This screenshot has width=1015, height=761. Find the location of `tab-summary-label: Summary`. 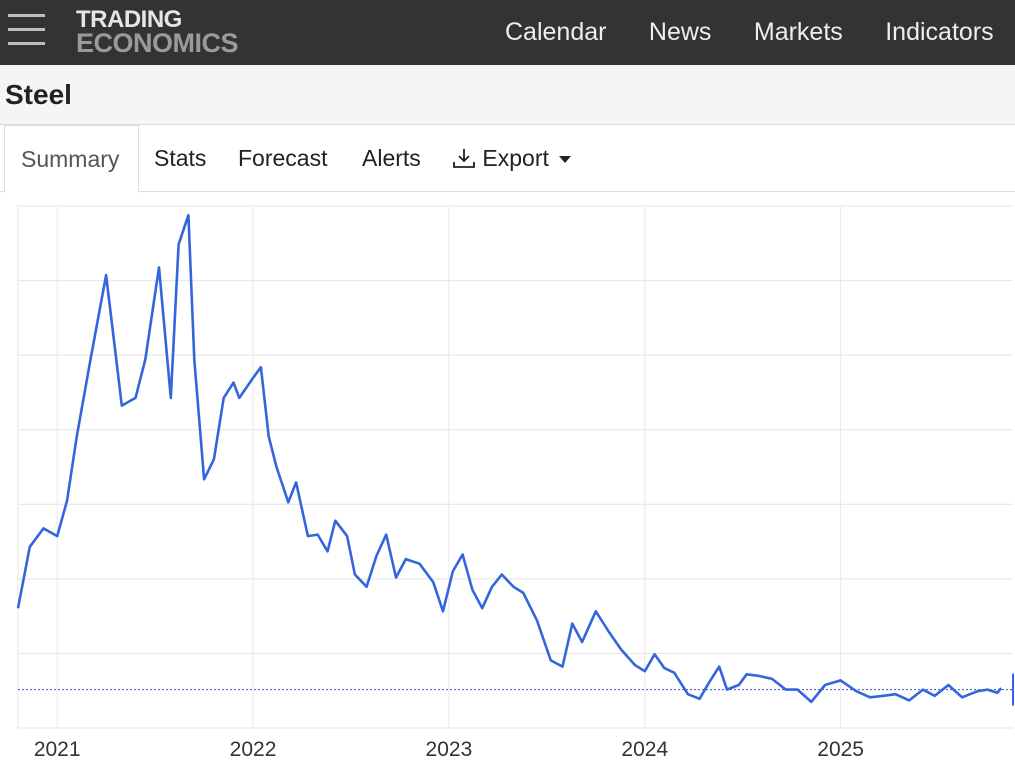

tab-summary-label: Summary is located at coordinates (70, 159).